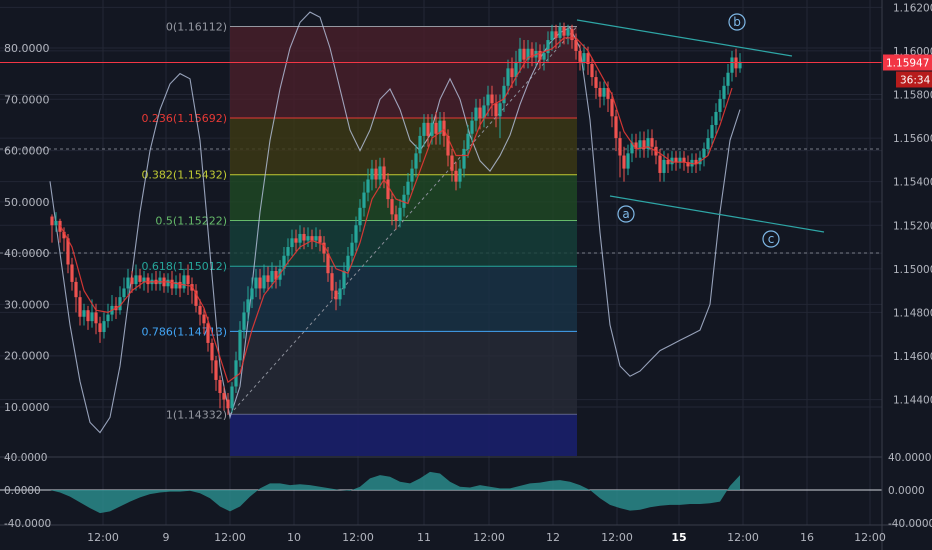 This screenshot has width=932, height=550. What do you see at coordinates (196, 414) in the screenshot?
I see `fib-level-label: 1(1.14332)` at bounding box center [196, 414].